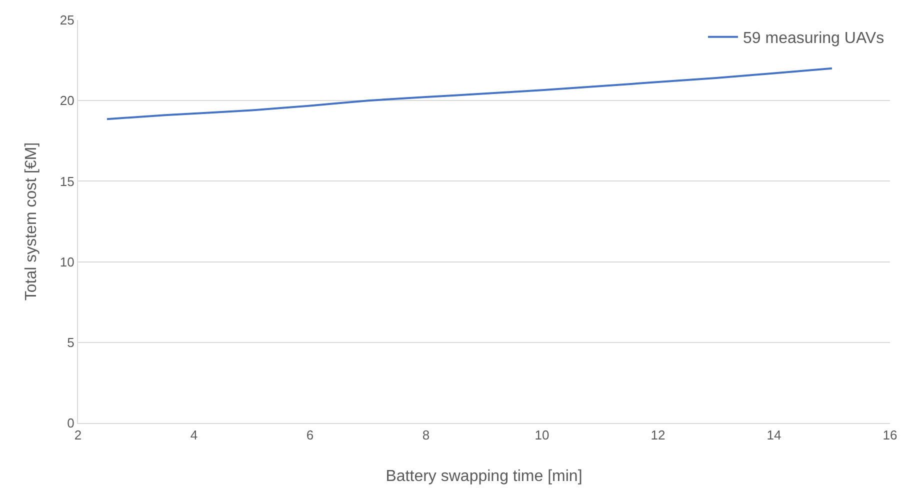 The width and height of the screenshot is (910, 488). I want to click on y-axis-title: Total system cost [€M], so click(31, 221).